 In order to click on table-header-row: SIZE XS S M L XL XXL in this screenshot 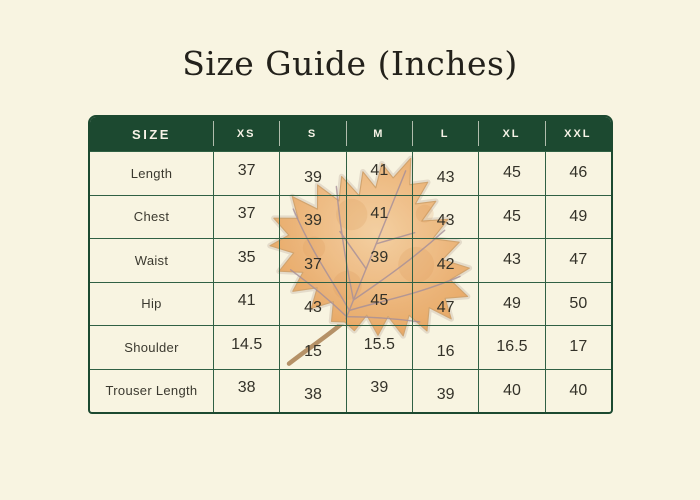, I will do `click(350, 134)`.